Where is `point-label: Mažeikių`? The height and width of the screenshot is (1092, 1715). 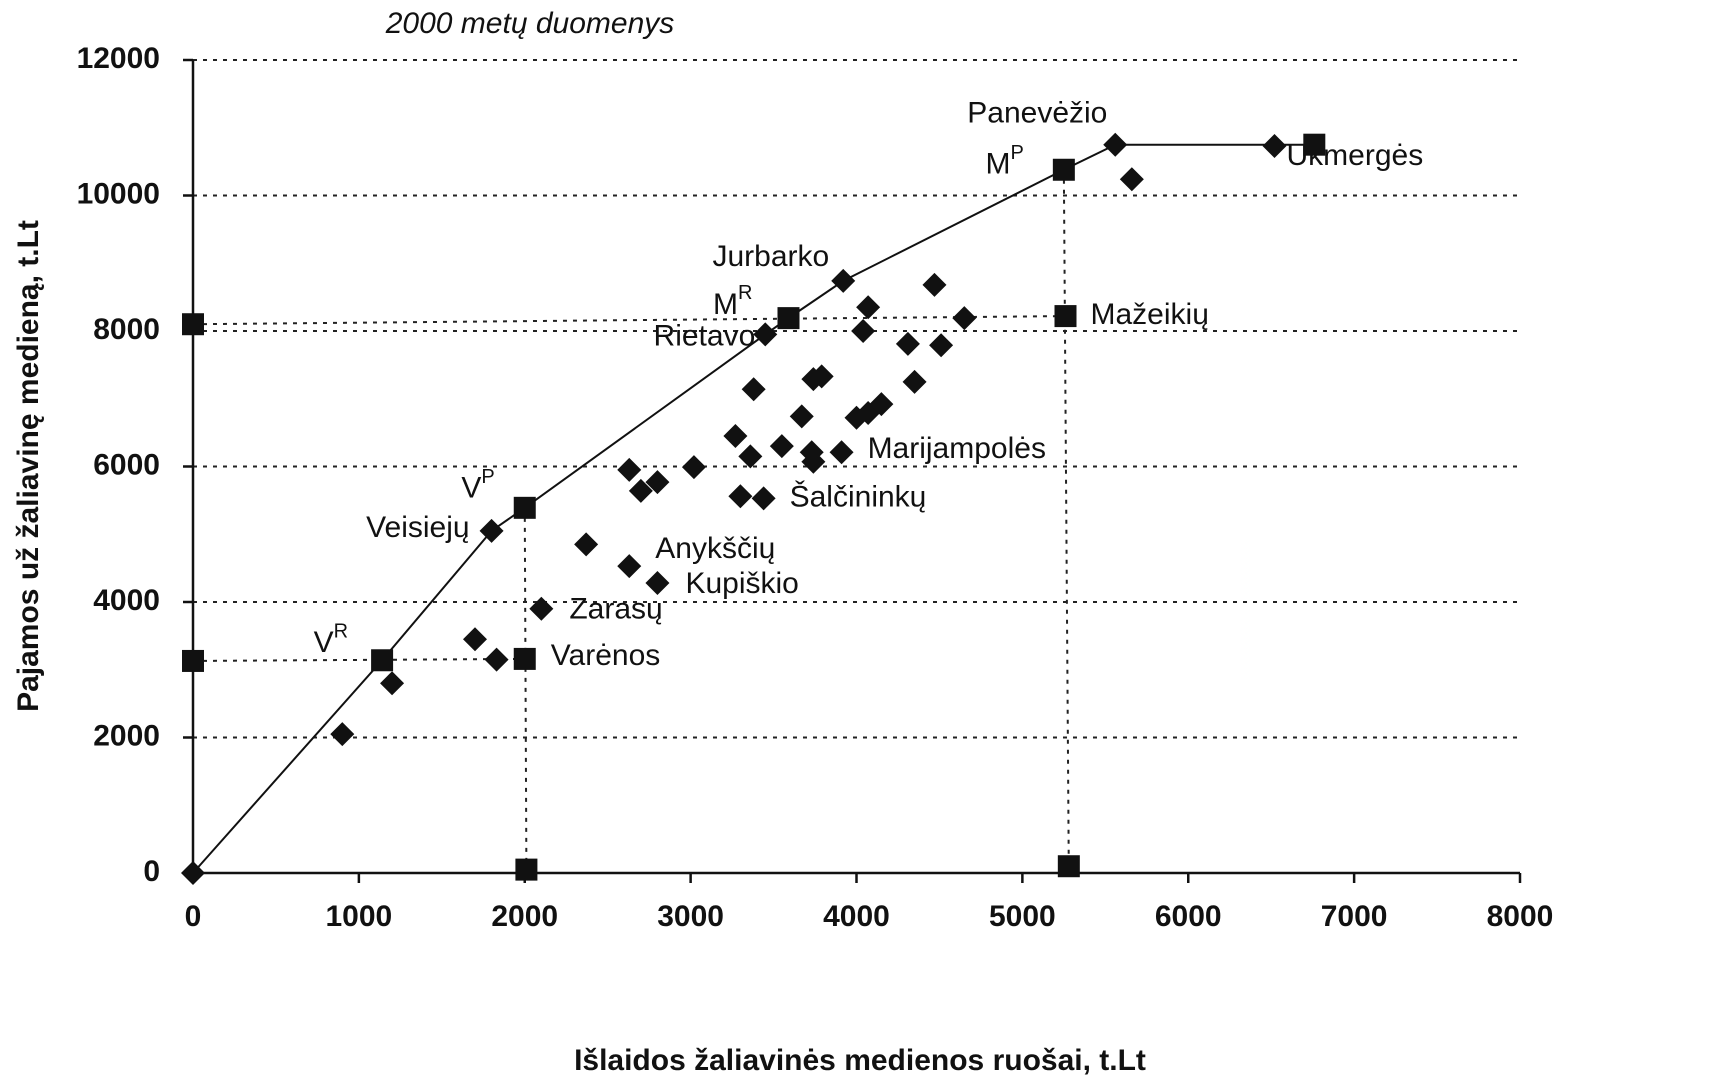 point-label: Mažeikių is located at coordinates (1150, 314).